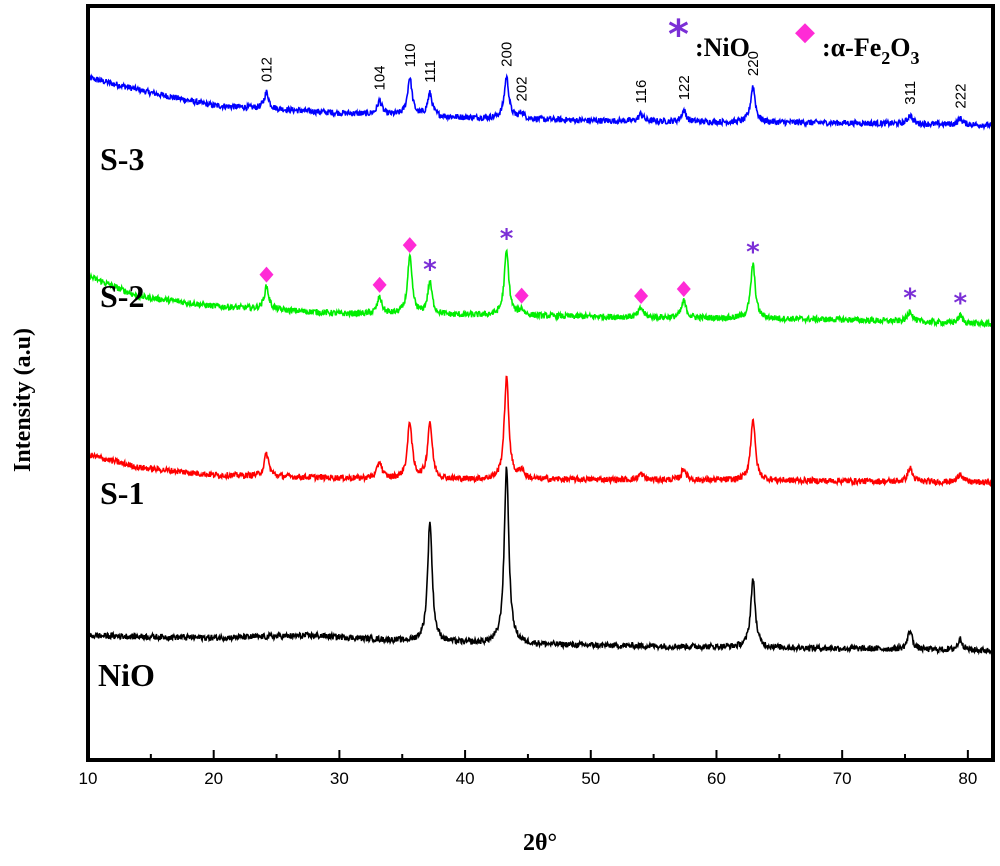  I want to click on peak-index-220: 220, so click(753, 63).